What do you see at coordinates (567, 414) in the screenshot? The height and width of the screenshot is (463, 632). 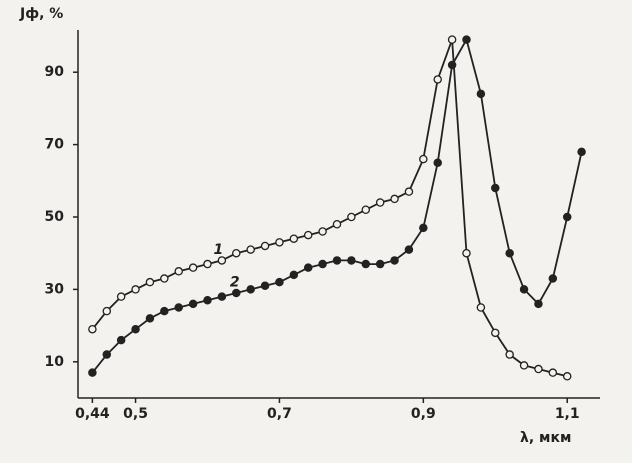 I see `x-tick-label: 1,1` at bounding box center [567, 414].